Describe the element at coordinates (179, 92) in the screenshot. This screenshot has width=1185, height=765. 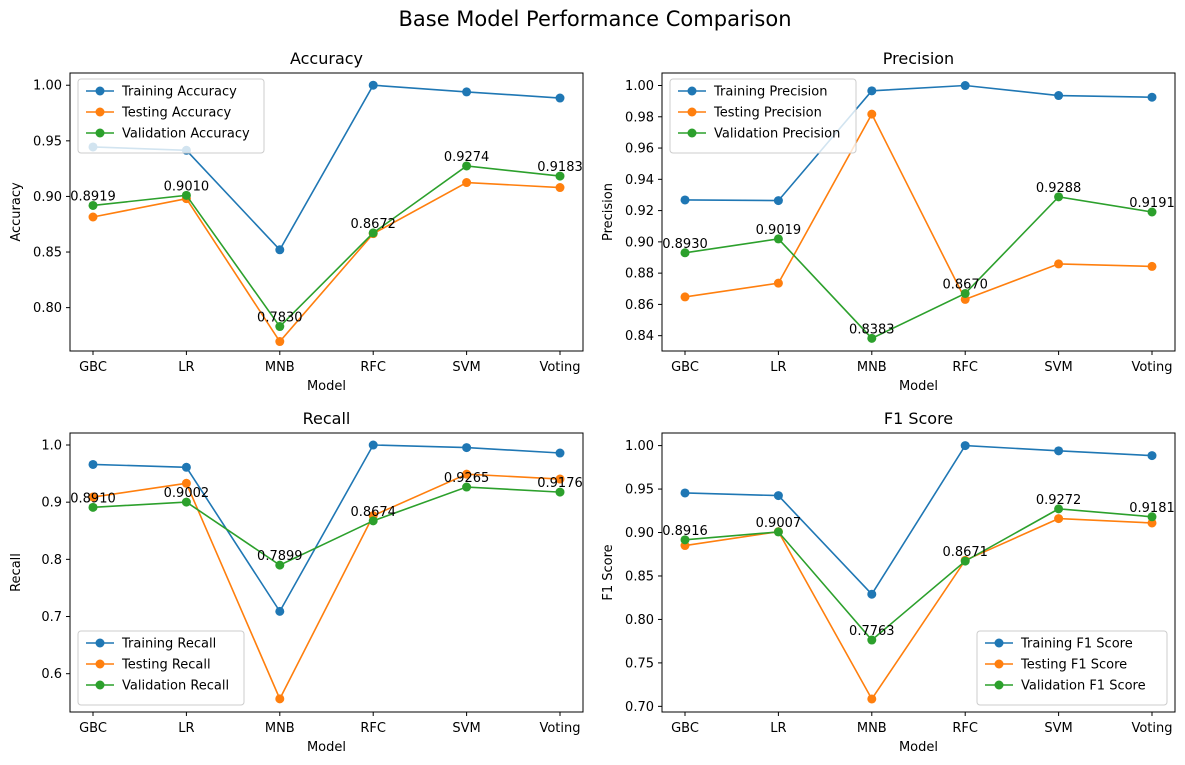
I see `legend-label: Training Accuracy` at that location.